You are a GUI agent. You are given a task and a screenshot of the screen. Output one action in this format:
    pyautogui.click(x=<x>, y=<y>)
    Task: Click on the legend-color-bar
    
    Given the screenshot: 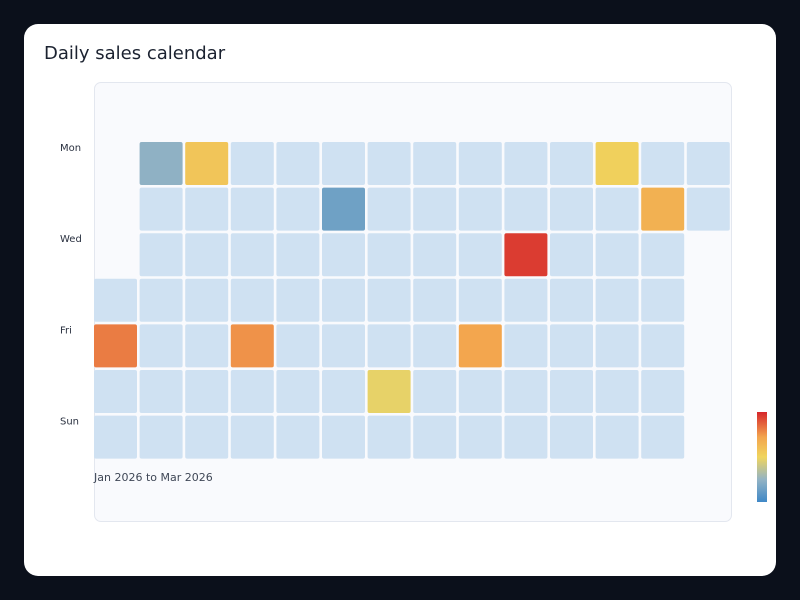 What is the action you would take?
    pyautogui.click(x=762, y=457)
    